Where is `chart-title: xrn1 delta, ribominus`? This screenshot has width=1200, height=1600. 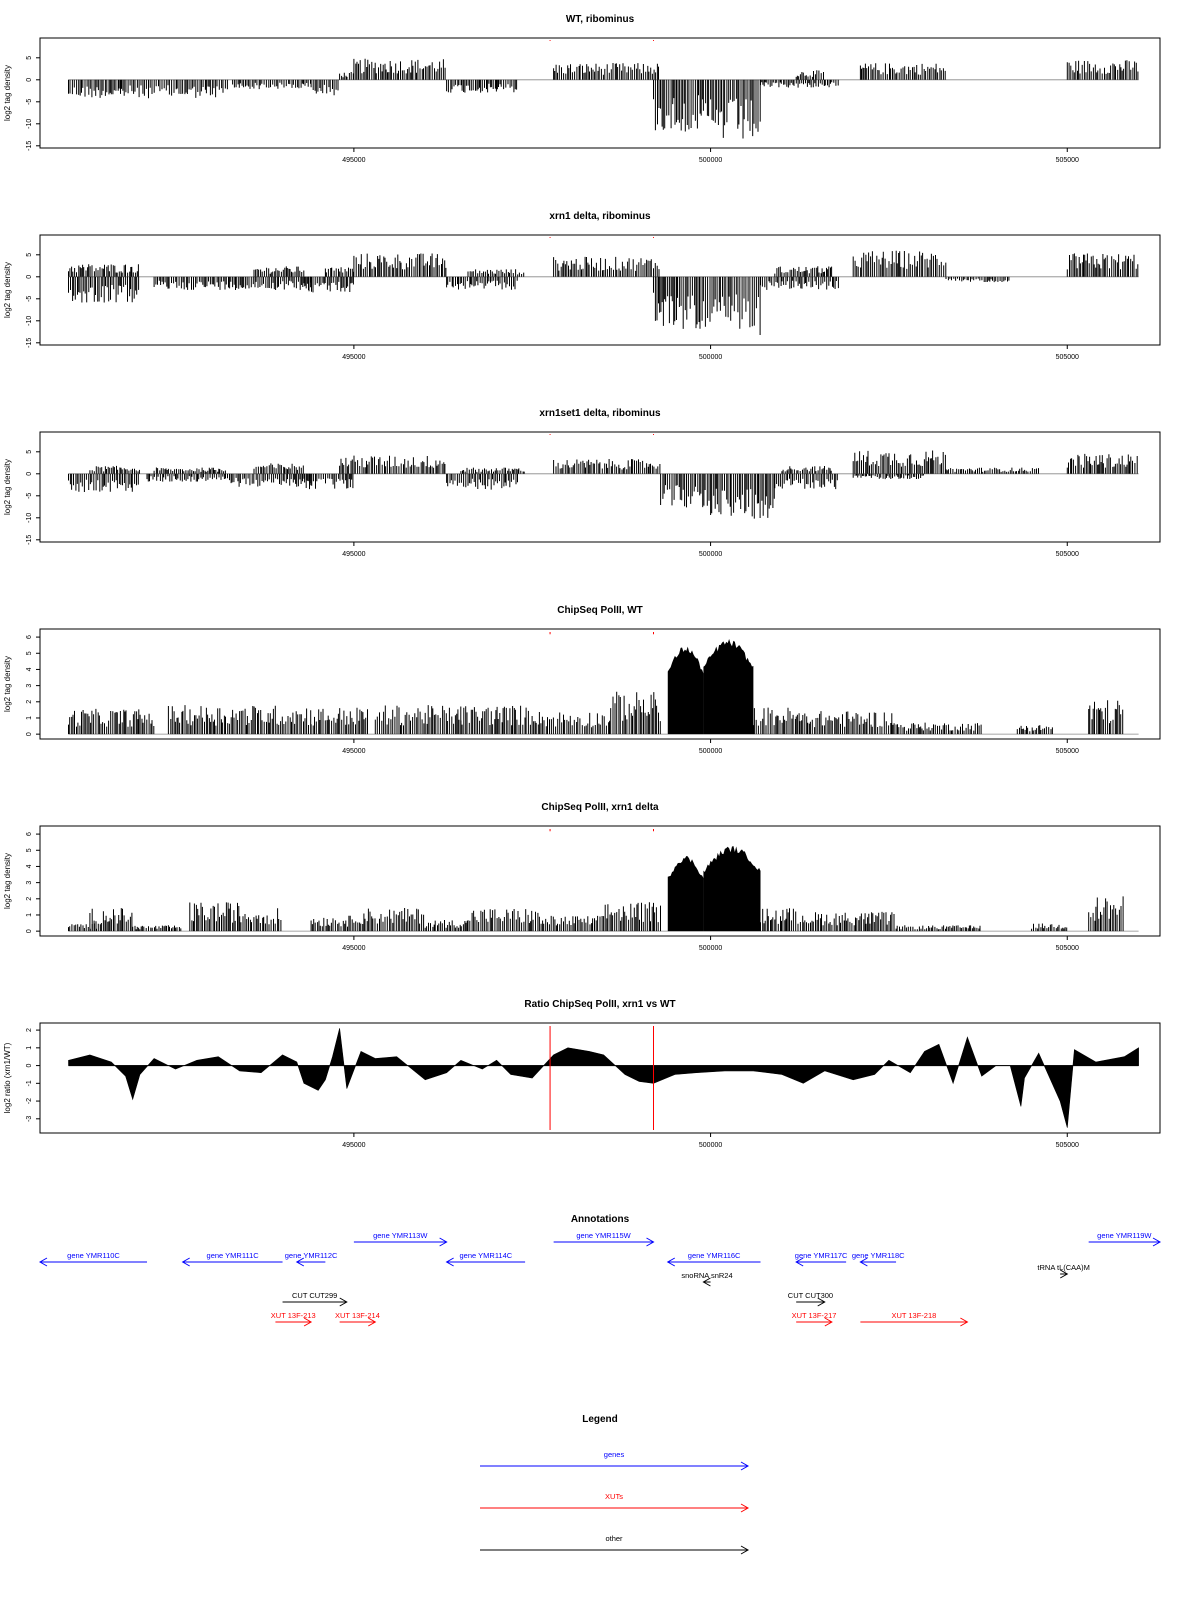
chart-title: xrn1 delta, ribominus is located at coordinates (600, 216).